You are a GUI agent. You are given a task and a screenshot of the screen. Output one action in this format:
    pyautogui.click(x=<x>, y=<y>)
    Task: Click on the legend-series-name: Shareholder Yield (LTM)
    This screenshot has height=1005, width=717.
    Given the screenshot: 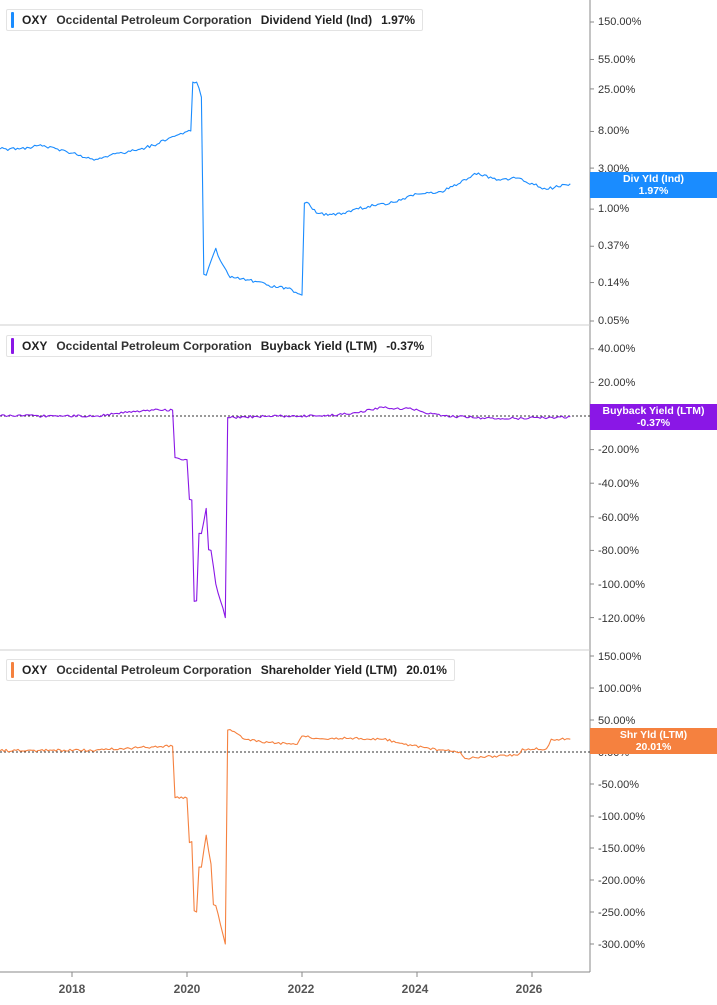 What is the action you would take?
    pyautogui.click(x=329, y=670)
    